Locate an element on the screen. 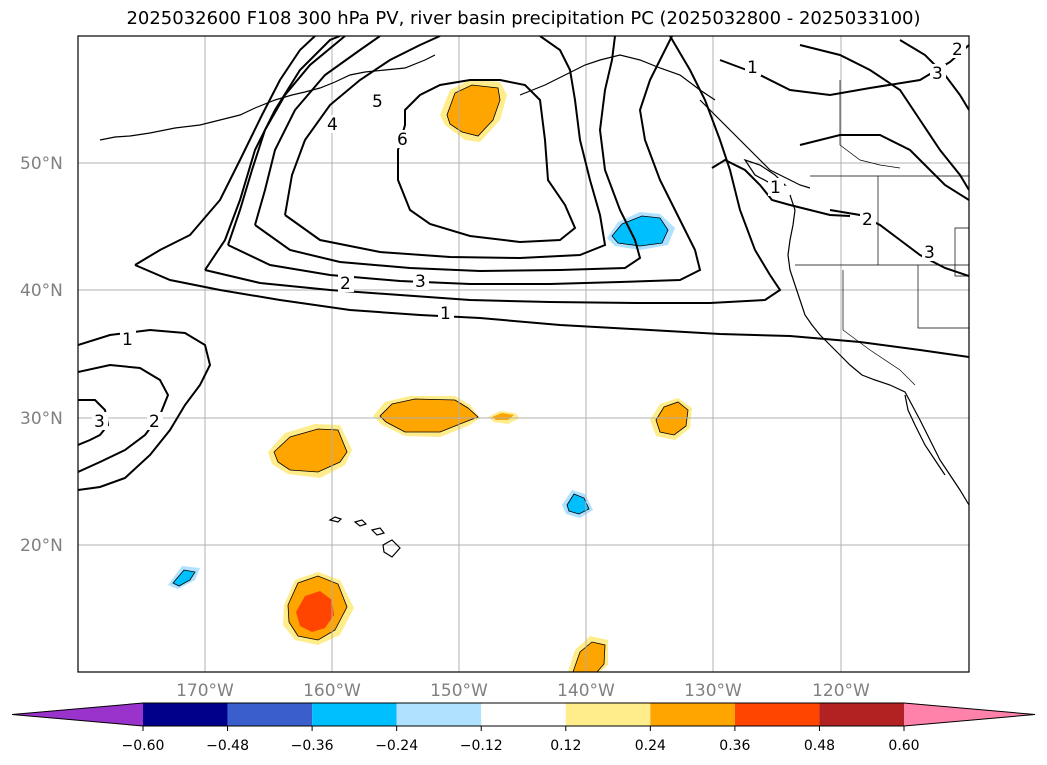  colorbar-tick-label: 0.60 is located at coordinates (903, 746).